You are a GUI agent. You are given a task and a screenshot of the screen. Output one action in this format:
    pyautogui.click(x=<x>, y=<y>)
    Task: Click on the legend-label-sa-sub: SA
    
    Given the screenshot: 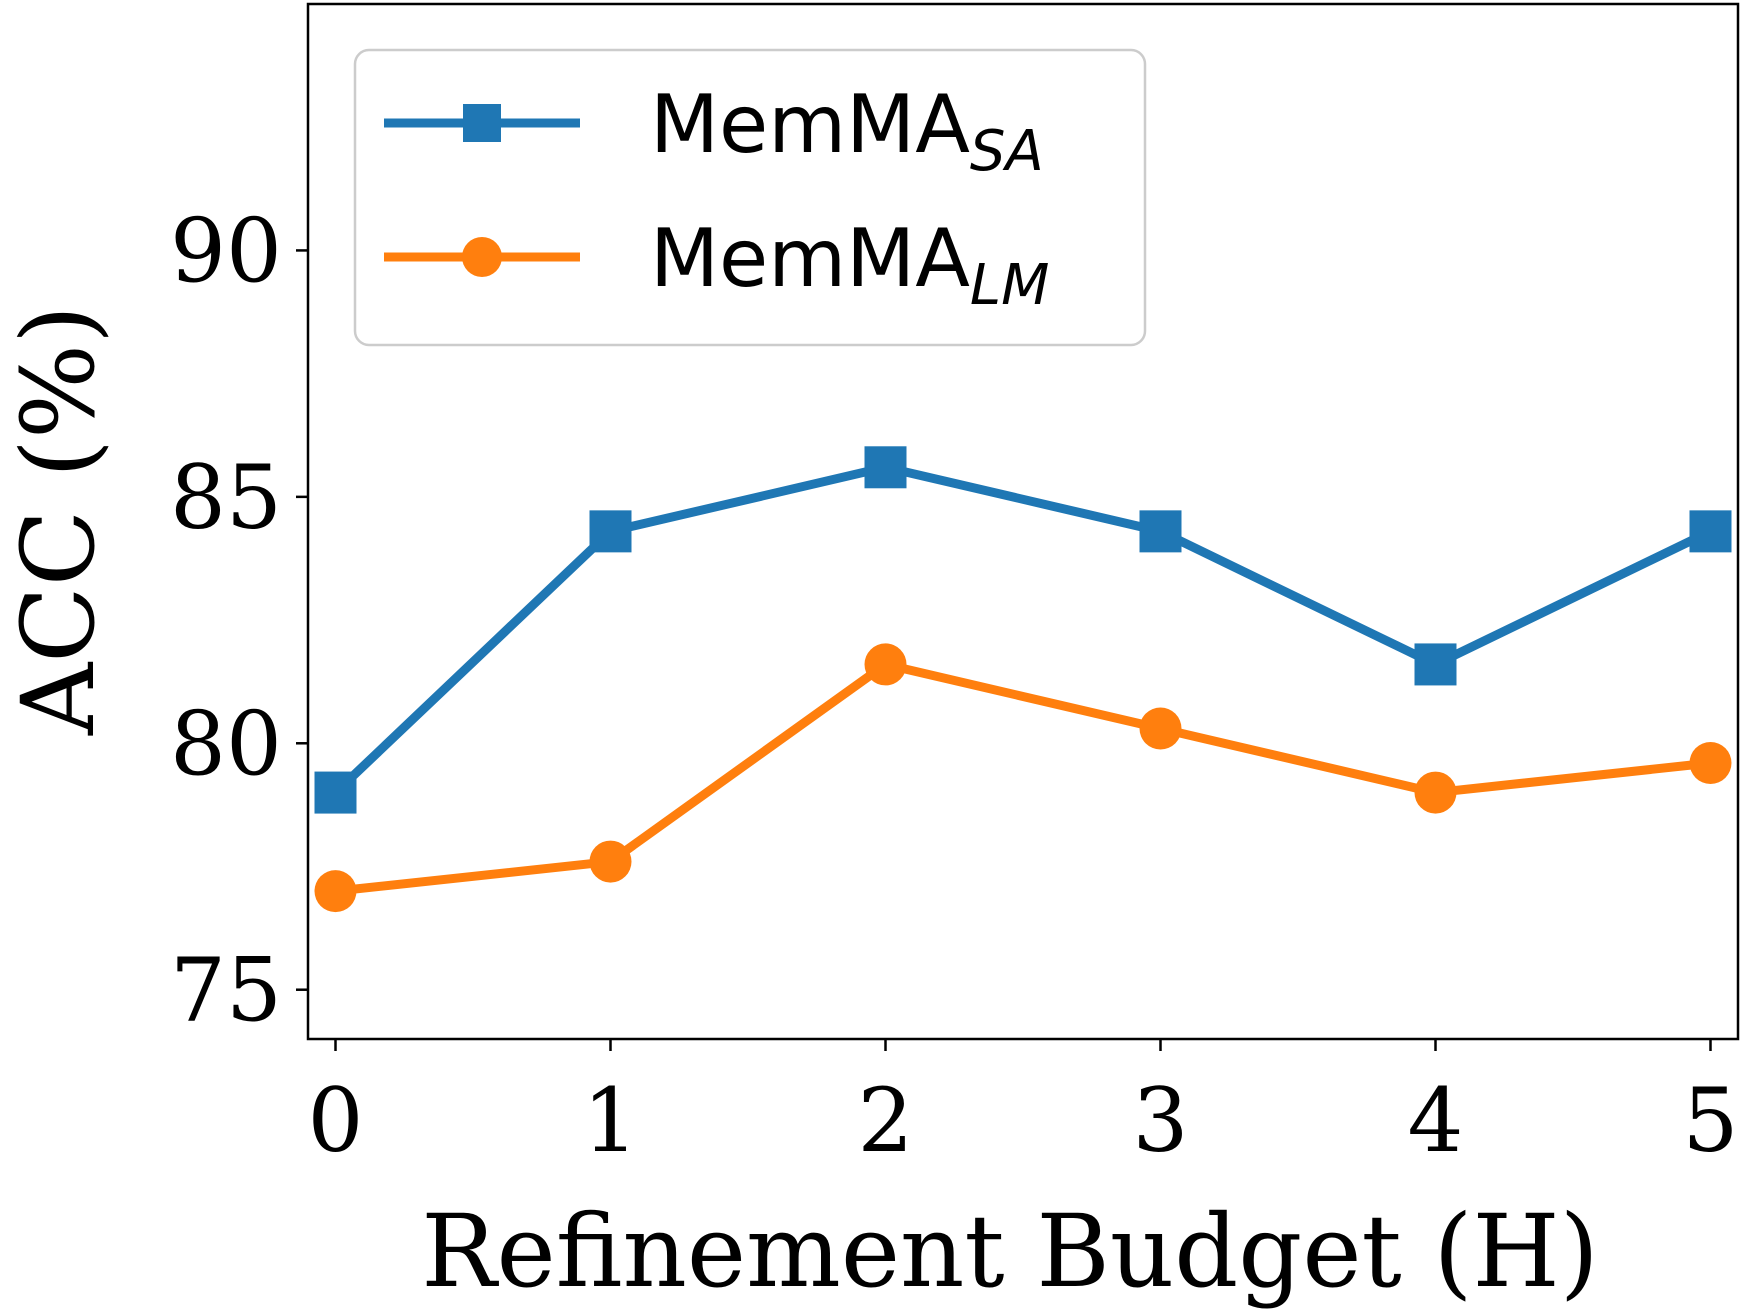 What is the action you would take?
    pyautogui.click(x=1007, y=151)
    